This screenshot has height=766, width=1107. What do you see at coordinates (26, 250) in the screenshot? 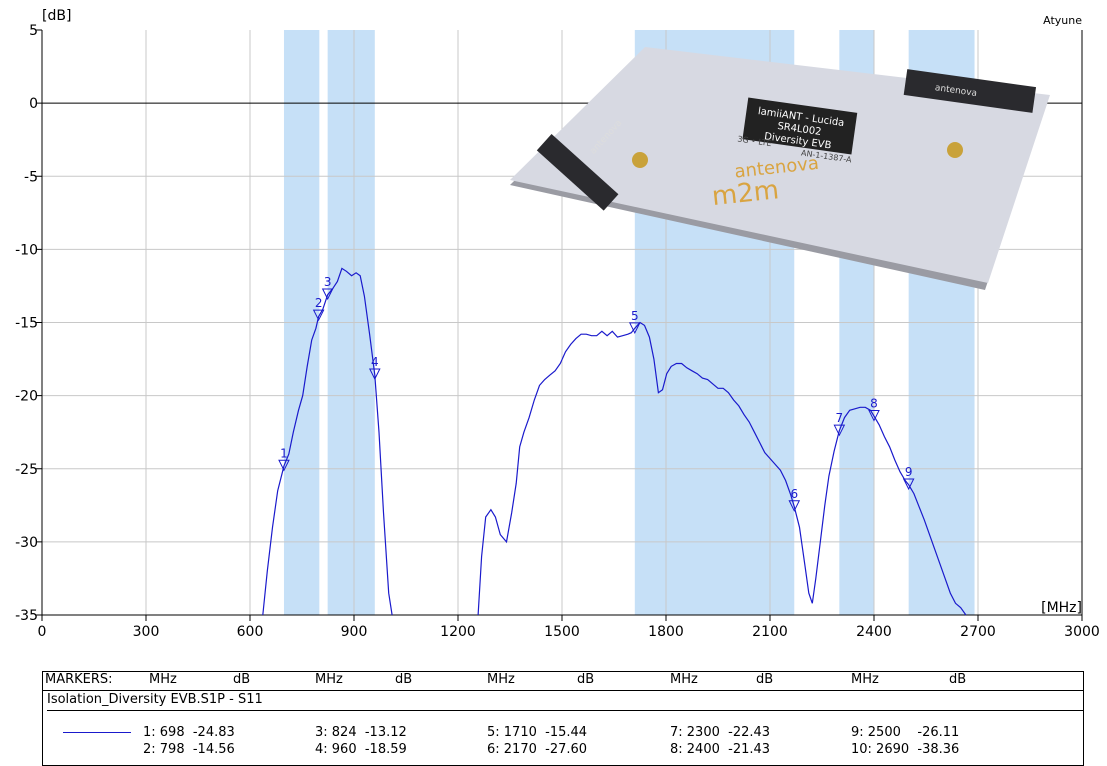
I see `y-tick-label: -10` at bounding box center [26, 250].